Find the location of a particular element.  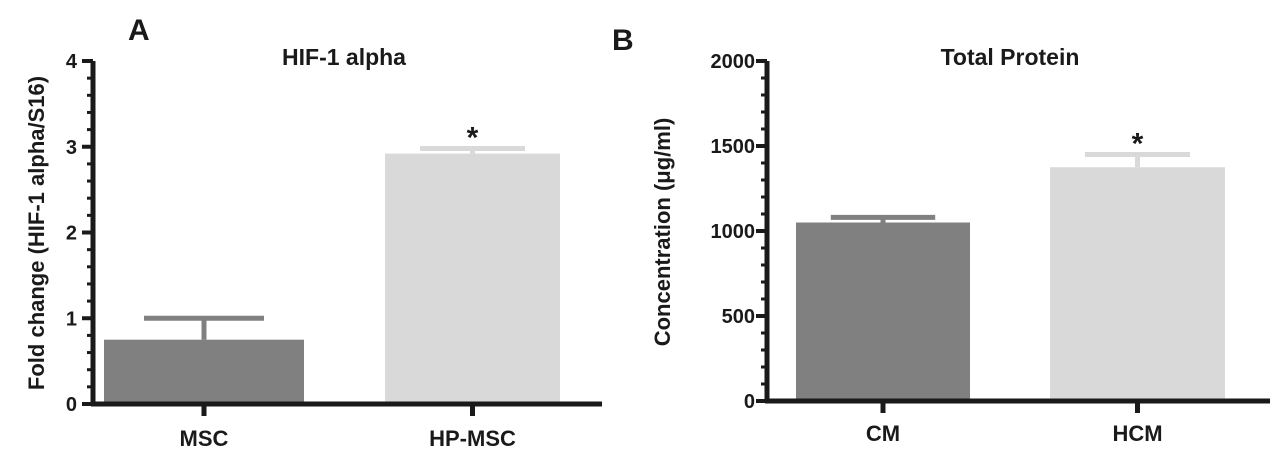

panel-b-y-tick-label-0: 0 is located at coordinates (749, 402).